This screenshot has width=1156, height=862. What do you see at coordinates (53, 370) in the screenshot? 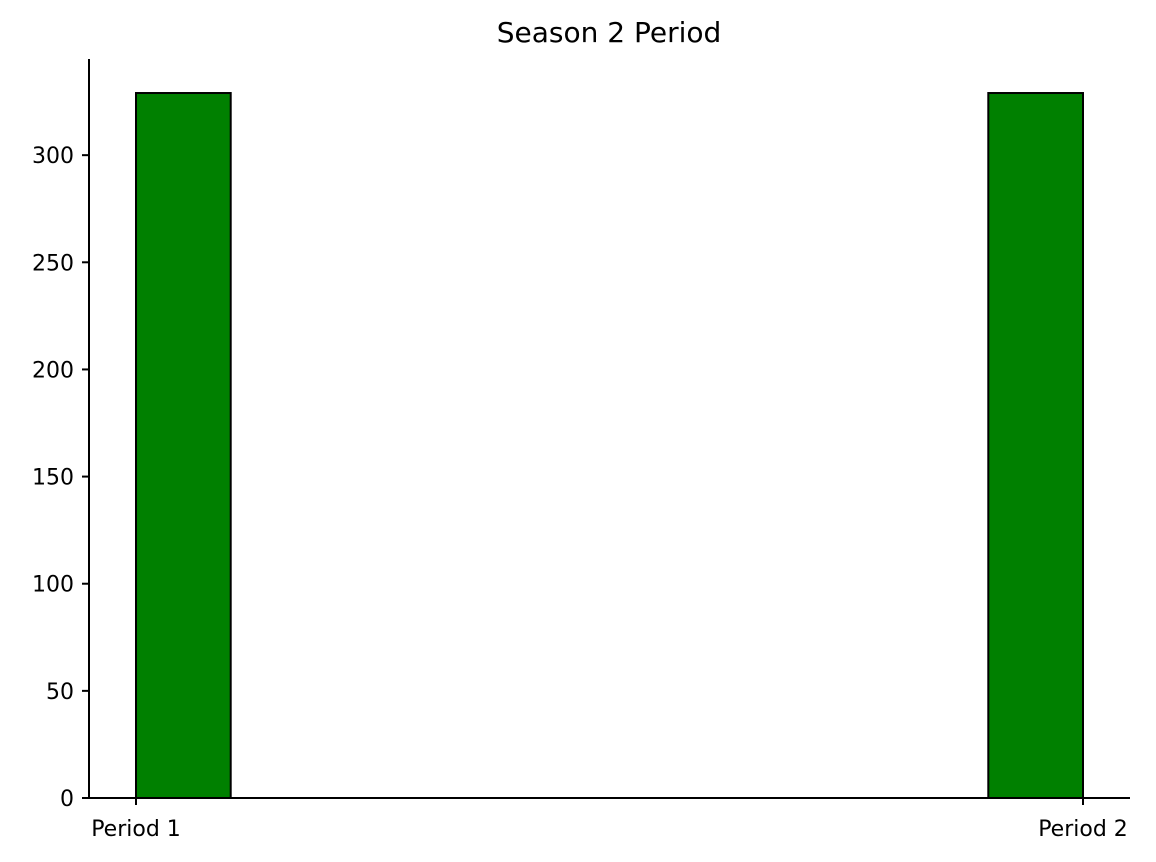
I see `y-tick-label: 200` at bounding box center [53, 370].